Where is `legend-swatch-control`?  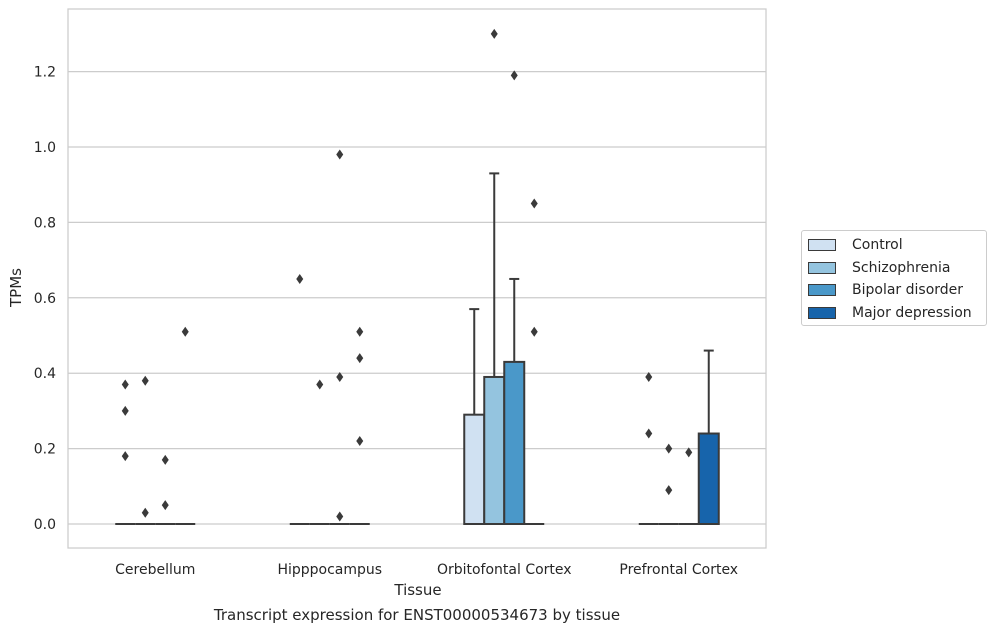
legend-swatch-control is located at coordinates (822, 245).